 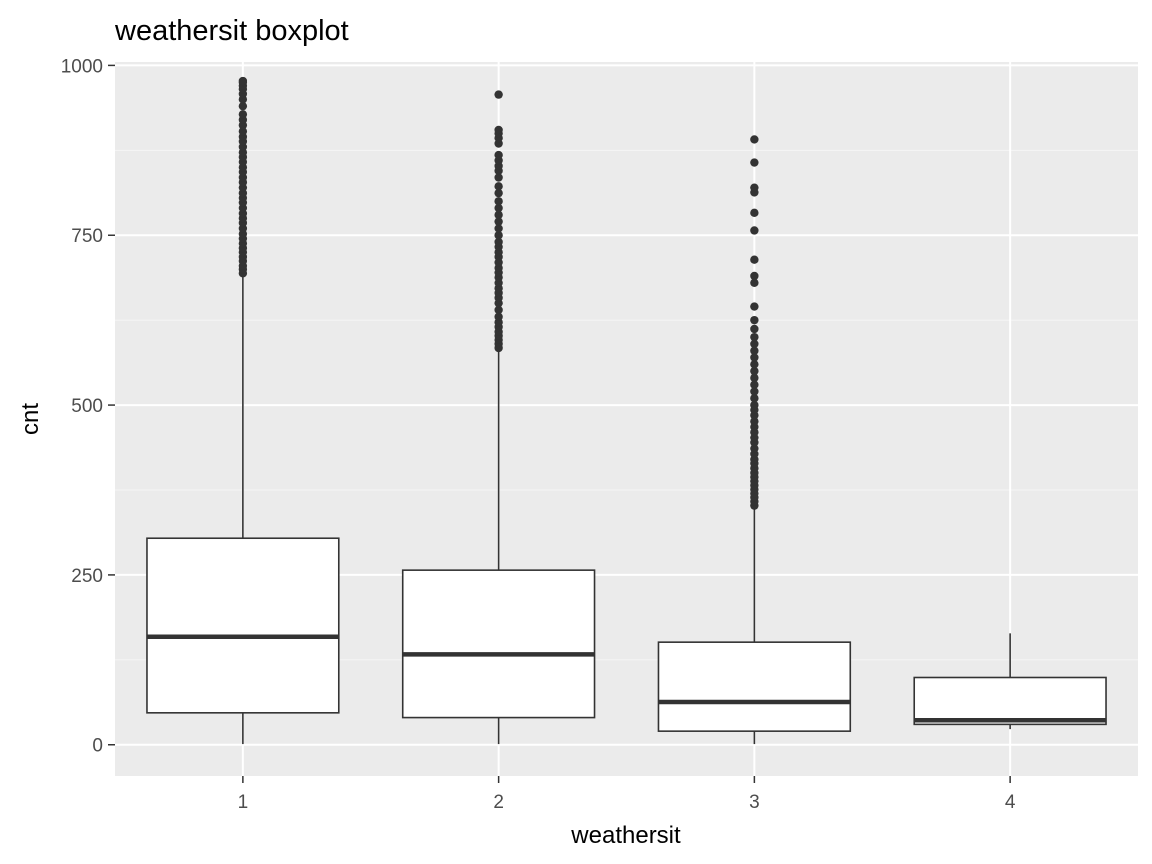 What do you see at coordinates (87, 576) in the screenshot?
I see `y-tick-label: 250` at bounding box center [87, 576].